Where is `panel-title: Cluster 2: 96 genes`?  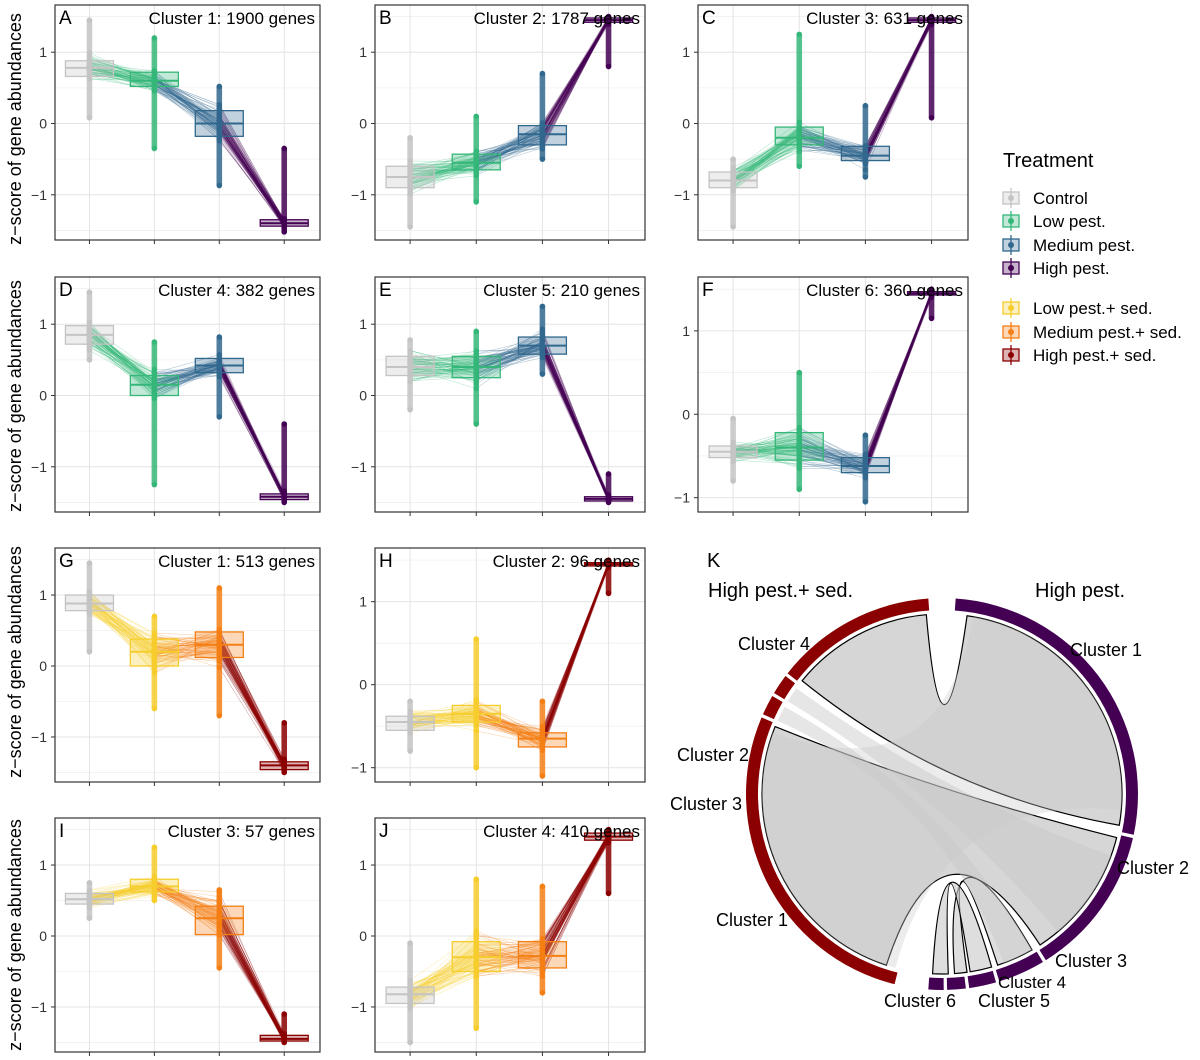
panel-title: Cluster 2: 96 genes is located at coordinates (566, 561).